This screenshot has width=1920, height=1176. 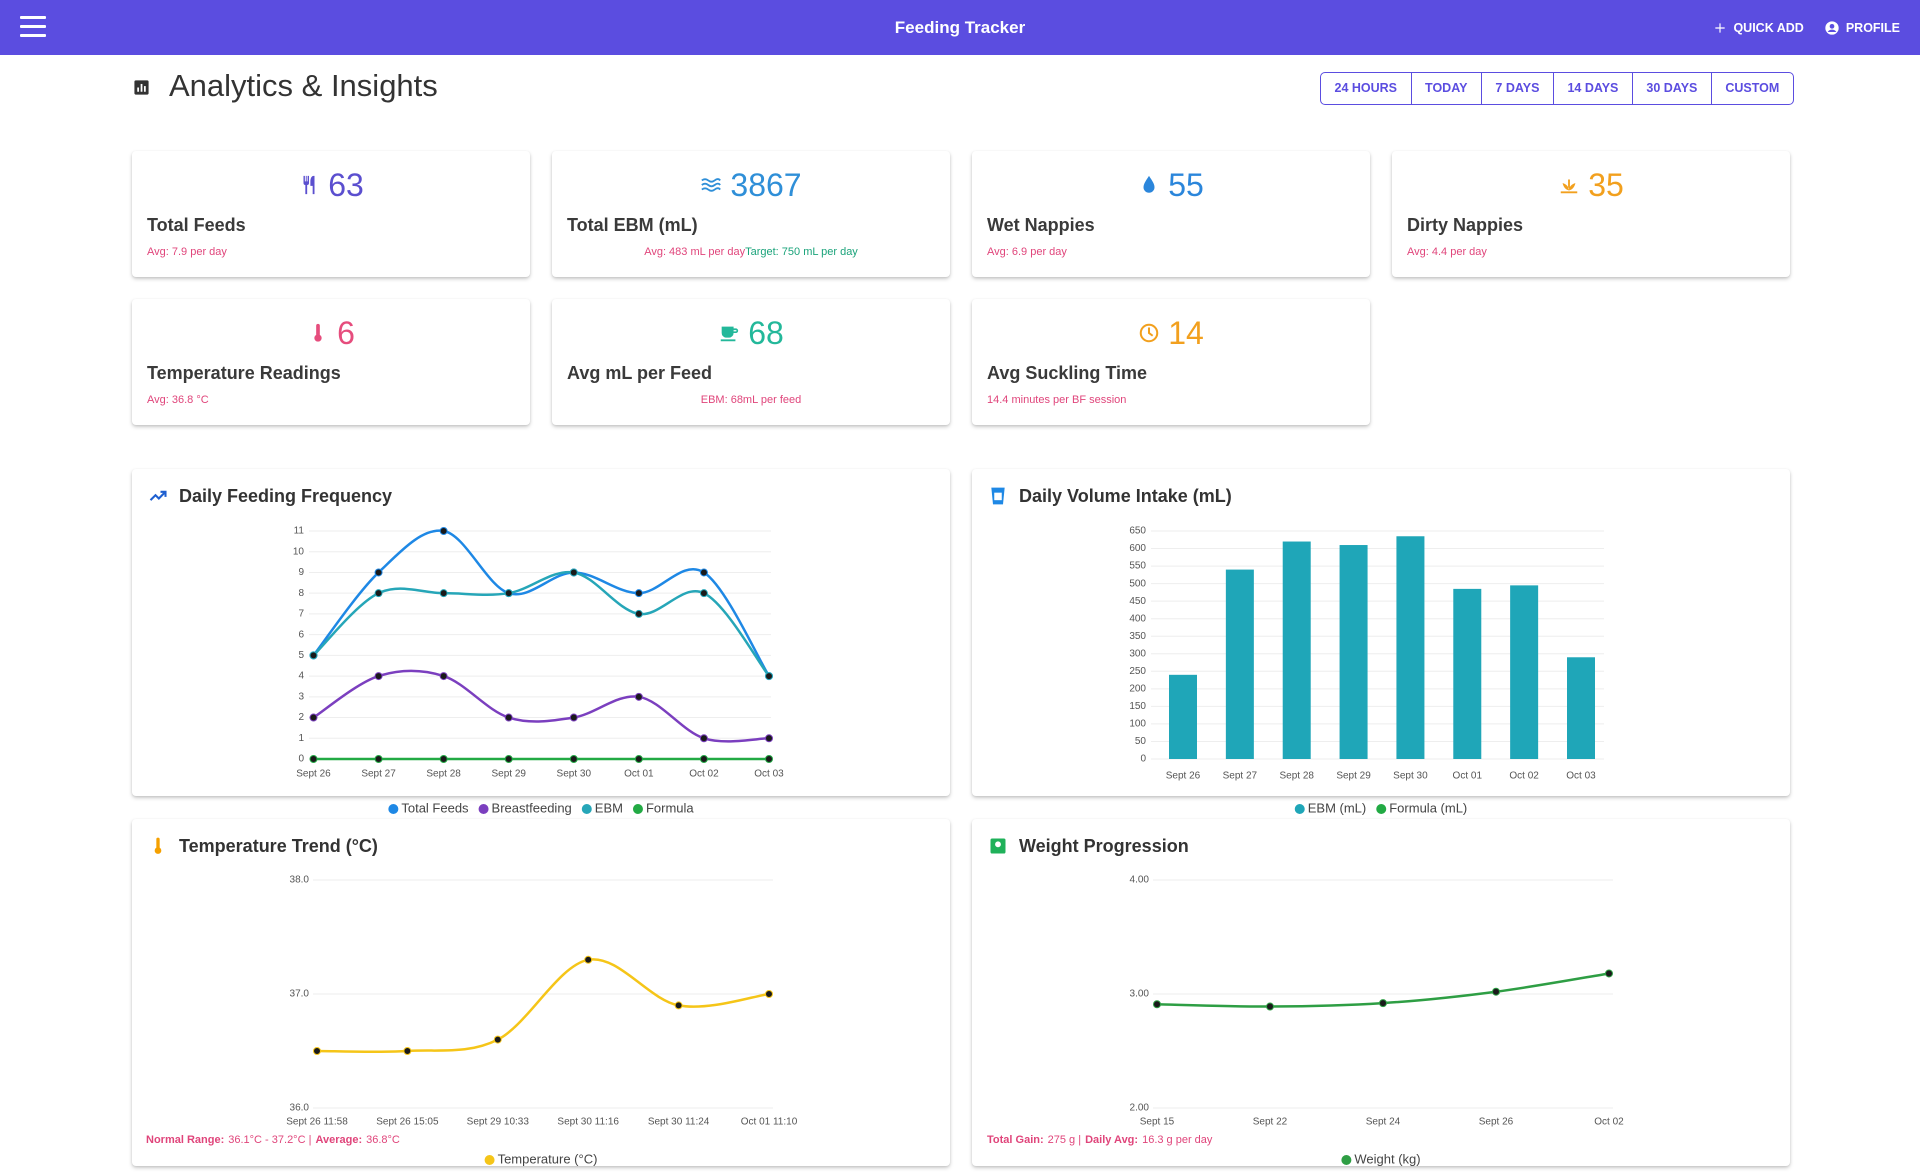 I want to click on stat-value: 6, so click(x=346, y=332).